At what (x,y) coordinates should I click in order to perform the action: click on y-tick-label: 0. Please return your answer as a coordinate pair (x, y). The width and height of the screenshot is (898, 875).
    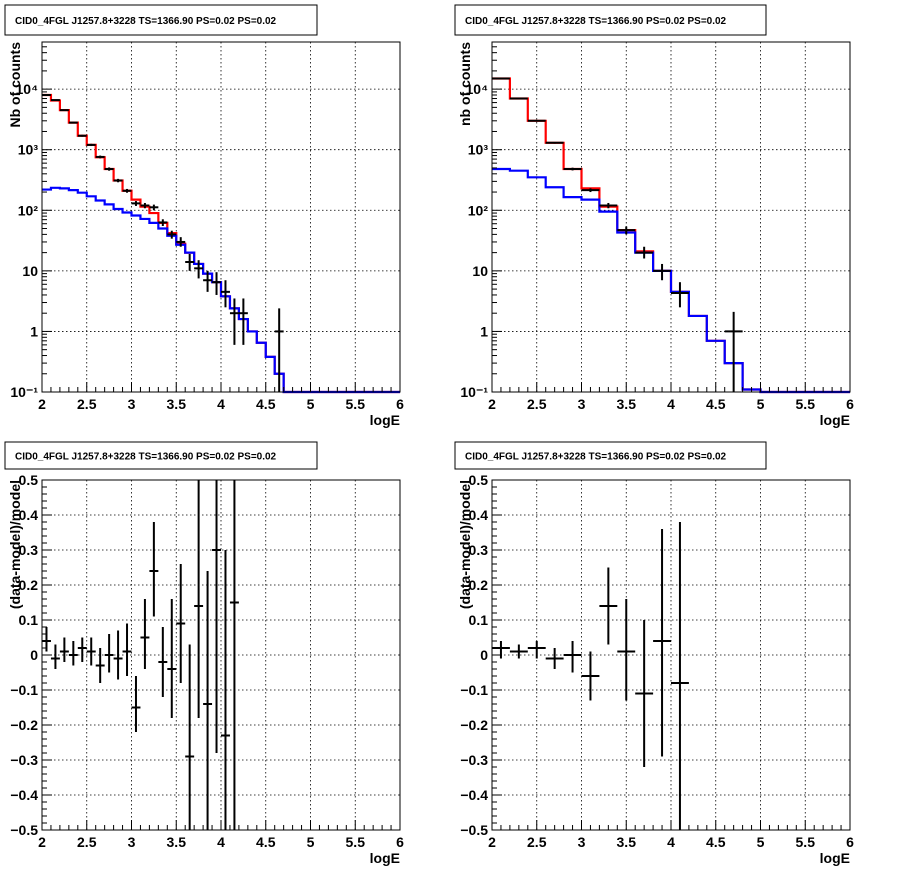
    Looking at the image, I should click on (484, 655).